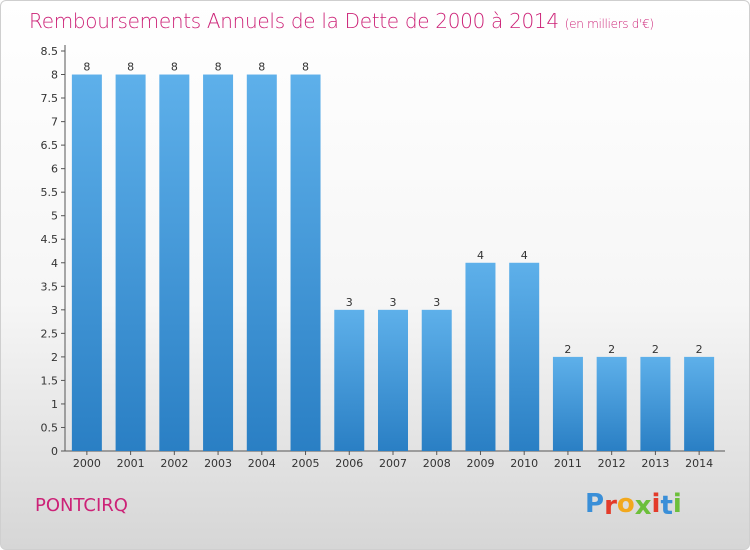  Describe the element at coordinates (480, 356) in the screenshot. I see `bar-2009` at that location.